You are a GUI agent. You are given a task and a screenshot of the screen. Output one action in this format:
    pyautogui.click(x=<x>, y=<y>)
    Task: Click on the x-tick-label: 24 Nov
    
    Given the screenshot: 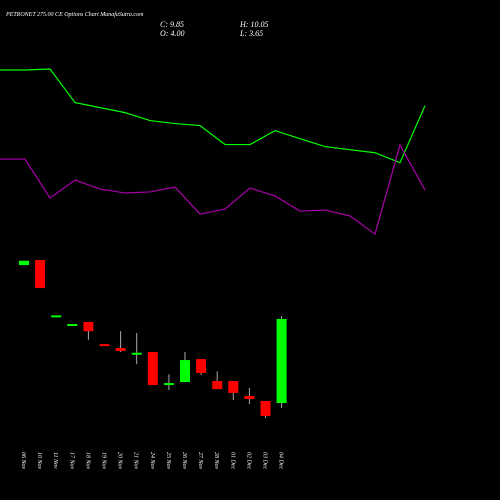 What is the action you would take?
    pyautogui.click(x=152, y=461)
    